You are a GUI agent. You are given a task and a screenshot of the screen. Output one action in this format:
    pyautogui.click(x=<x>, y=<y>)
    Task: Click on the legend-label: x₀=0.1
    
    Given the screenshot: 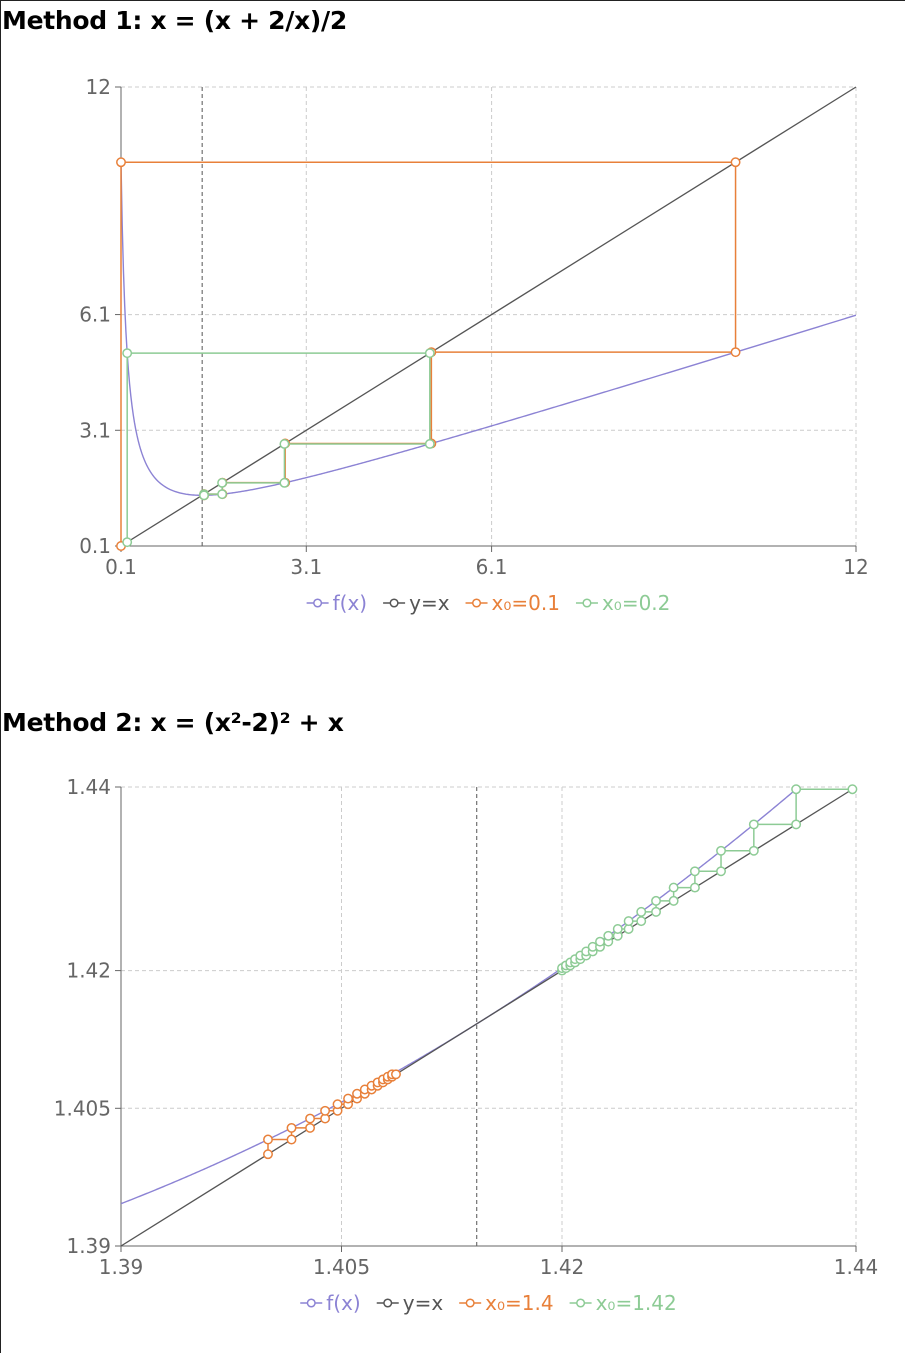 What is the action you would take?
    pyautogui.click(x=526, y=603)
    